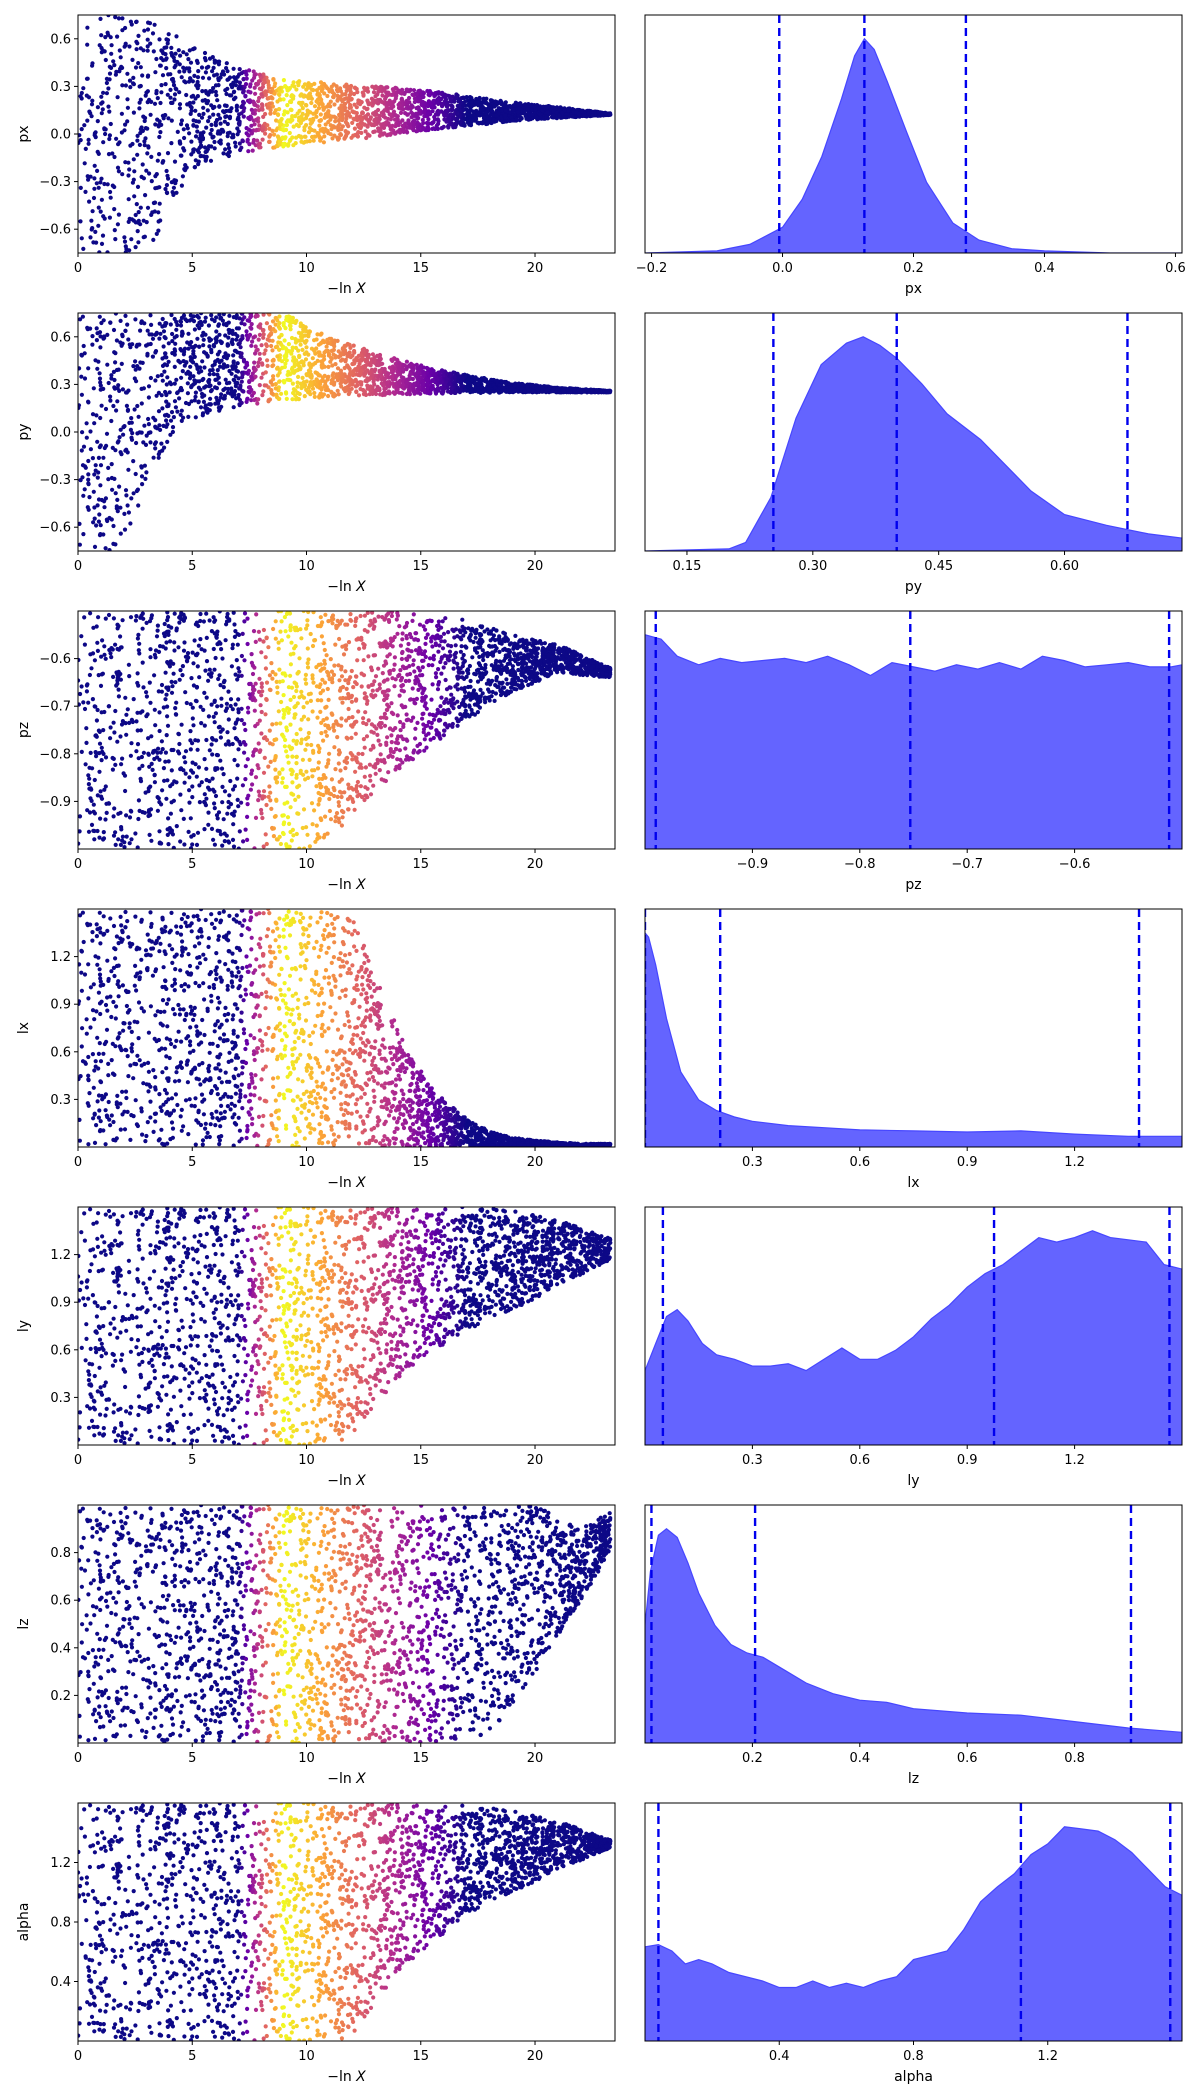 This screenshot has width=1200, height=2100. Describe the element at coordinates (911, 155) in the screenshot. I see `panel-1-posterior: −0.2 0.0 0.2 0.4 0.6px` at that location.